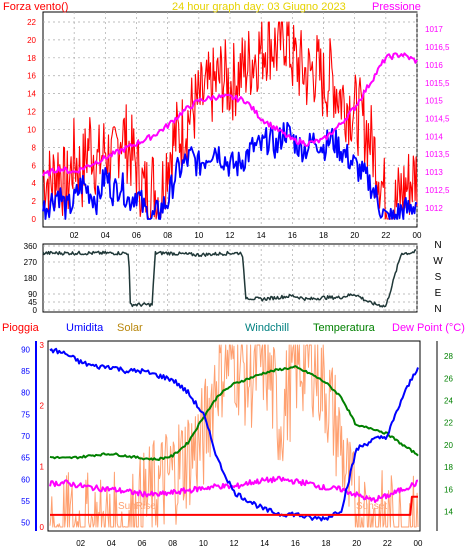  I want to click on humidity-tick-label: 50, so click(25, 523).